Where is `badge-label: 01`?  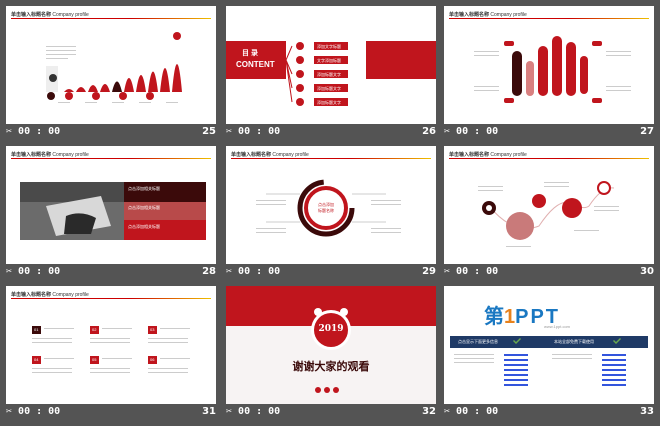 badge-label: 01 is located at coordinates (36, 329).